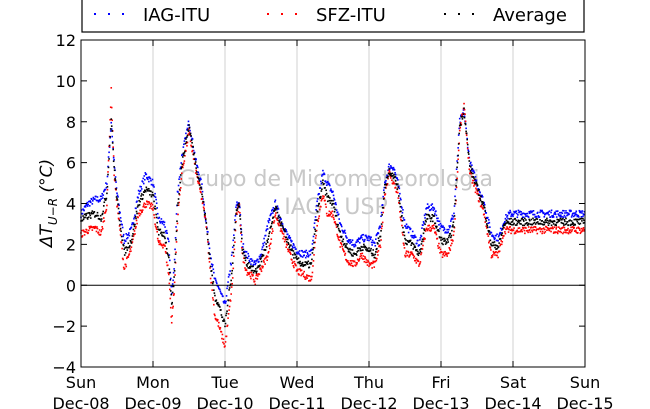 Image resolution: width=650 pixels, height=409 pixels. What do you see at coordinates (333, 16) in the screenshot?
I see `legend: IAG-ITU SFZ-ITU Average` at bounding box center [333, 16].